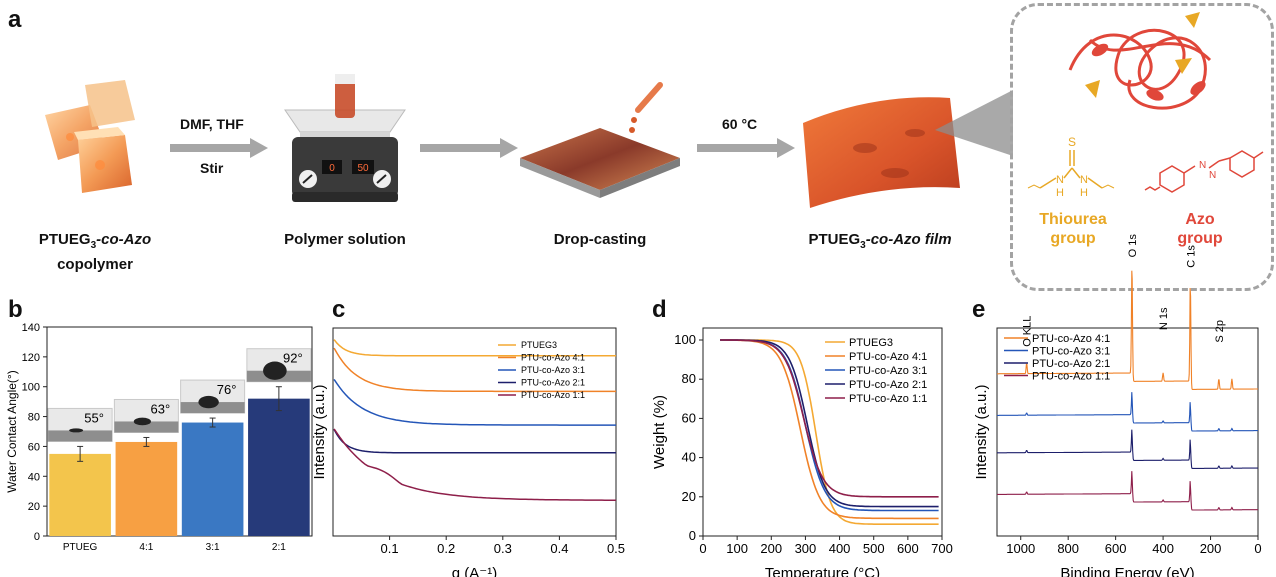  Describe the element at coordinates (363, 168) in the screenshot. I see `stirrer-display-right: 50` at that location.